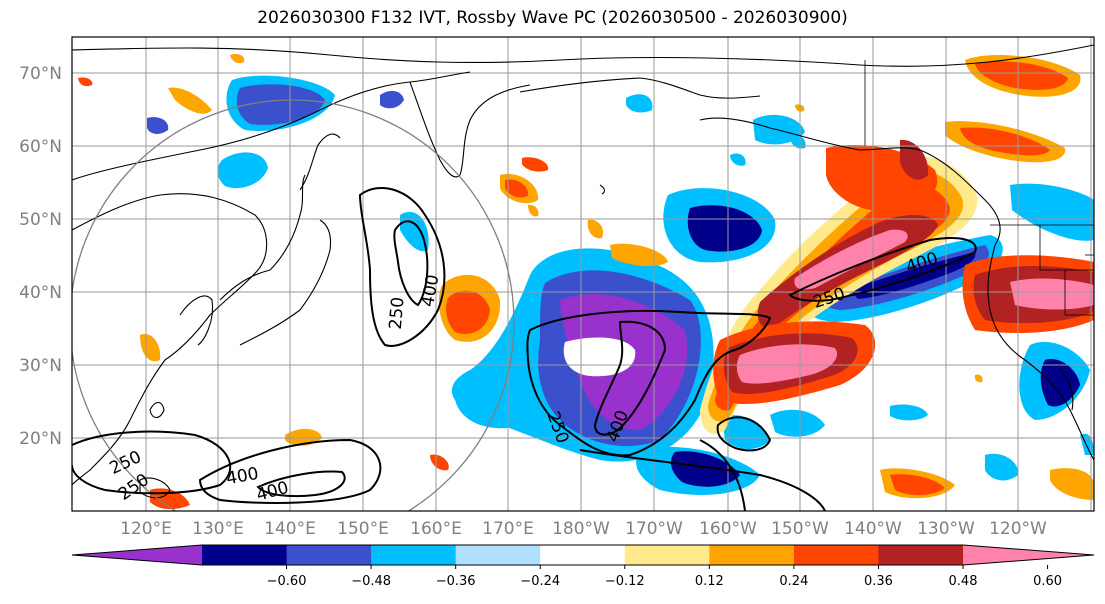 Image resolution: width=1105 pixels, height=604 pixels. I want to click on lat-label: 60°N, so click(40, 147).